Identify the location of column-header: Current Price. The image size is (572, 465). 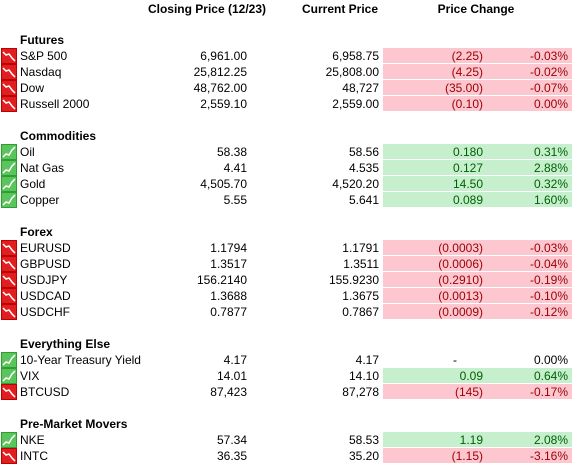
(340, 9).